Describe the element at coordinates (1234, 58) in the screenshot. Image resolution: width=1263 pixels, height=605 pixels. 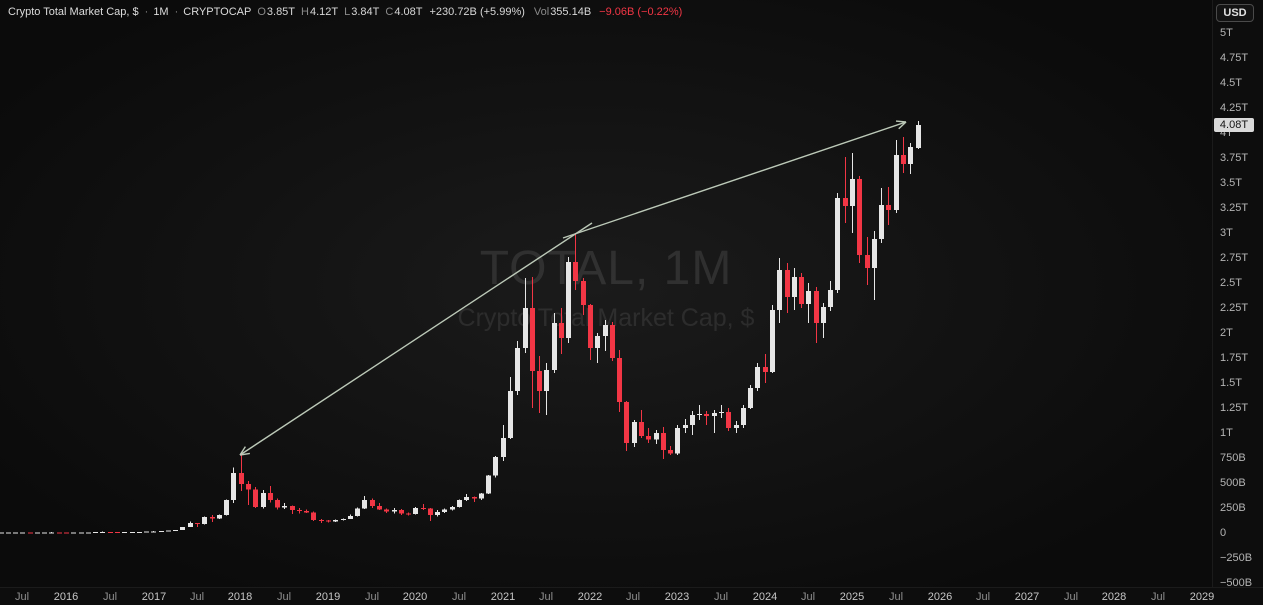
I see `price-tick-label: 4.75T` at that location.